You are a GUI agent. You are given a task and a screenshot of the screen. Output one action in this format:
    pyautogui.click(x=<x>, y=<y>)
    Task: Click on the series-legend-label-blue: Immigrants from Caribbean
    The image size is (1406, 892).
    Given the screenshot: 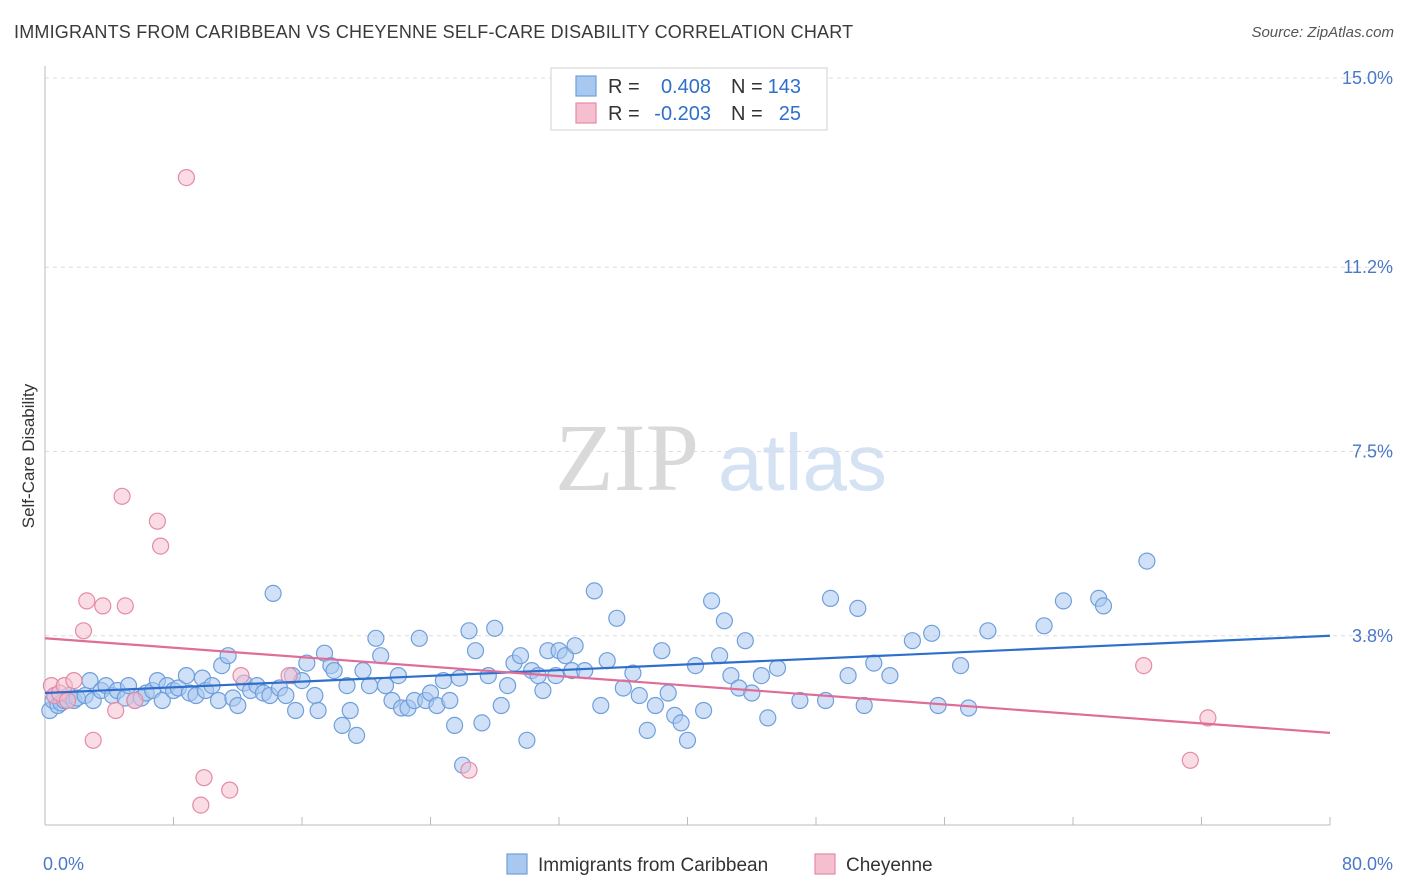 What is the action you would take?
    pyautogui.click(x=653, y=865)
    